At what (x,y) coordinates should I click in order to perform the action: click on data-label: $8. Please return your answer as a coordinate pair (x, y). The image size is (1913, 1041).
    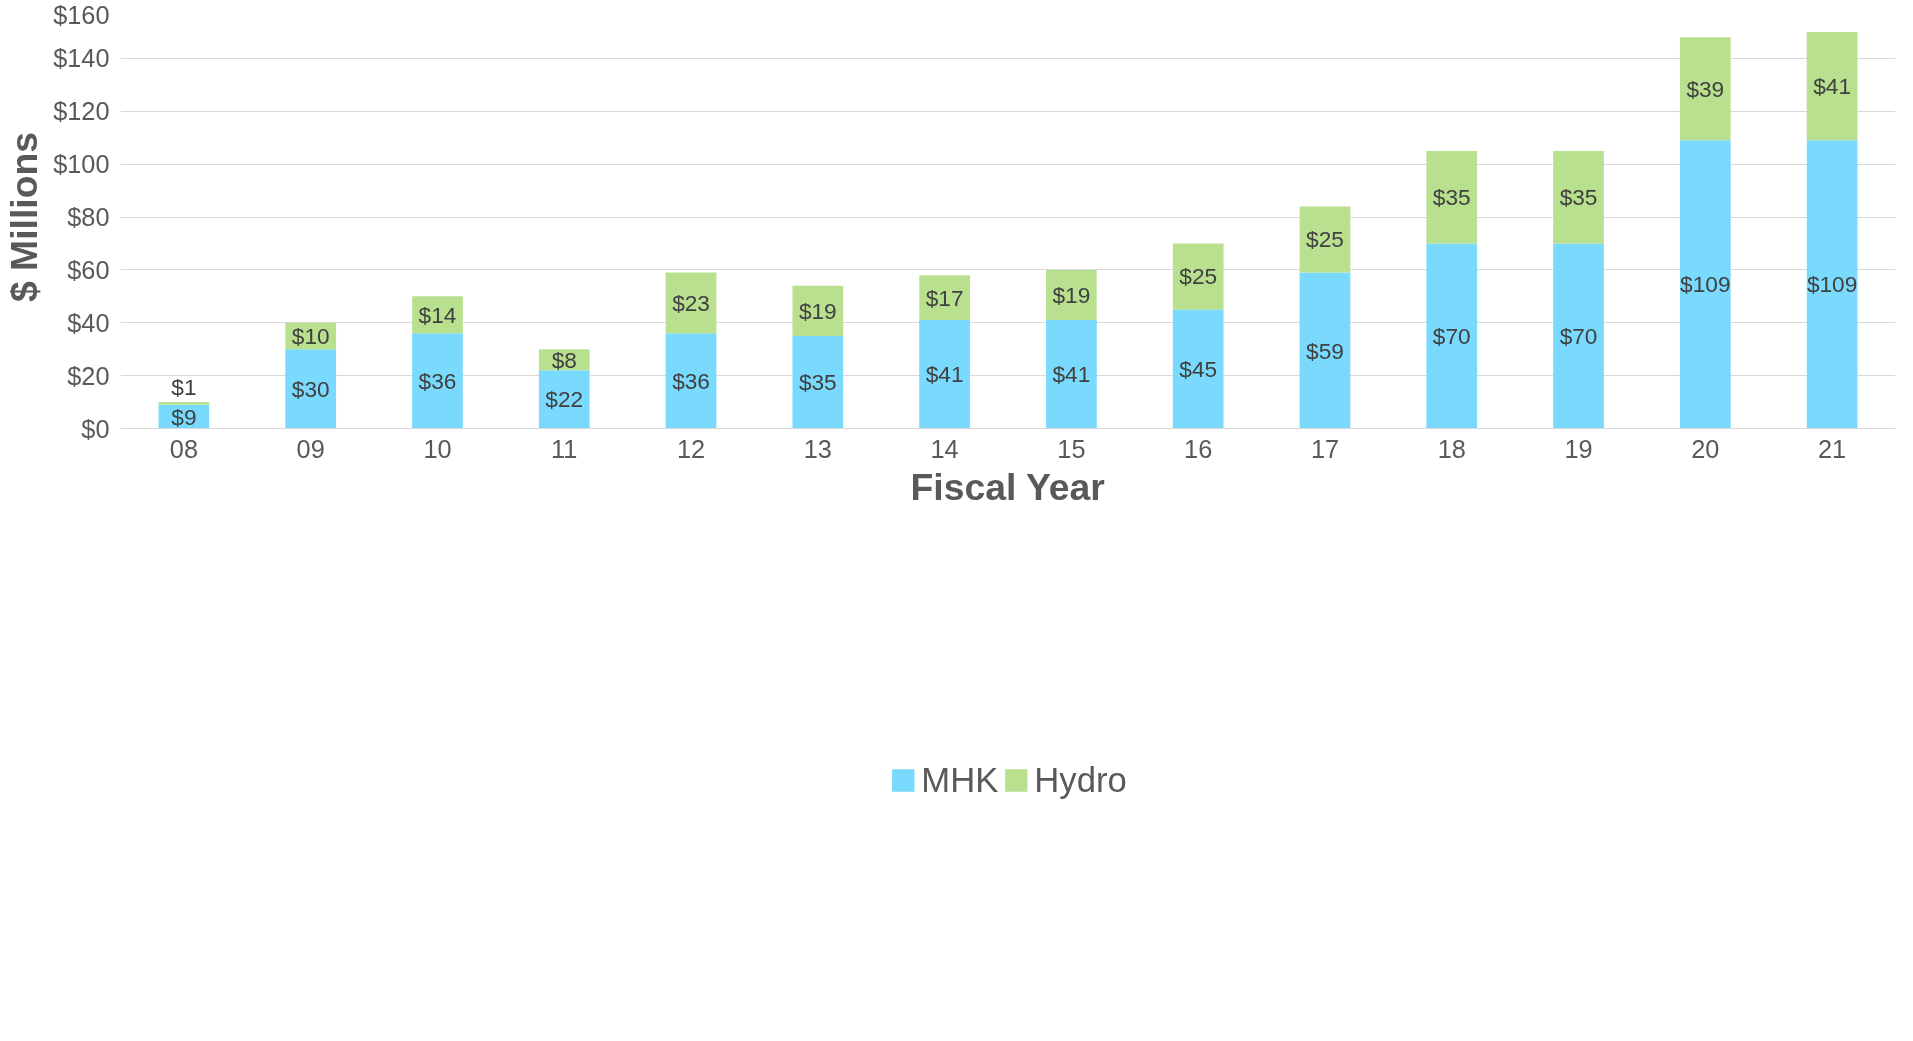
    Looking at the image, I should click on (564, 359).